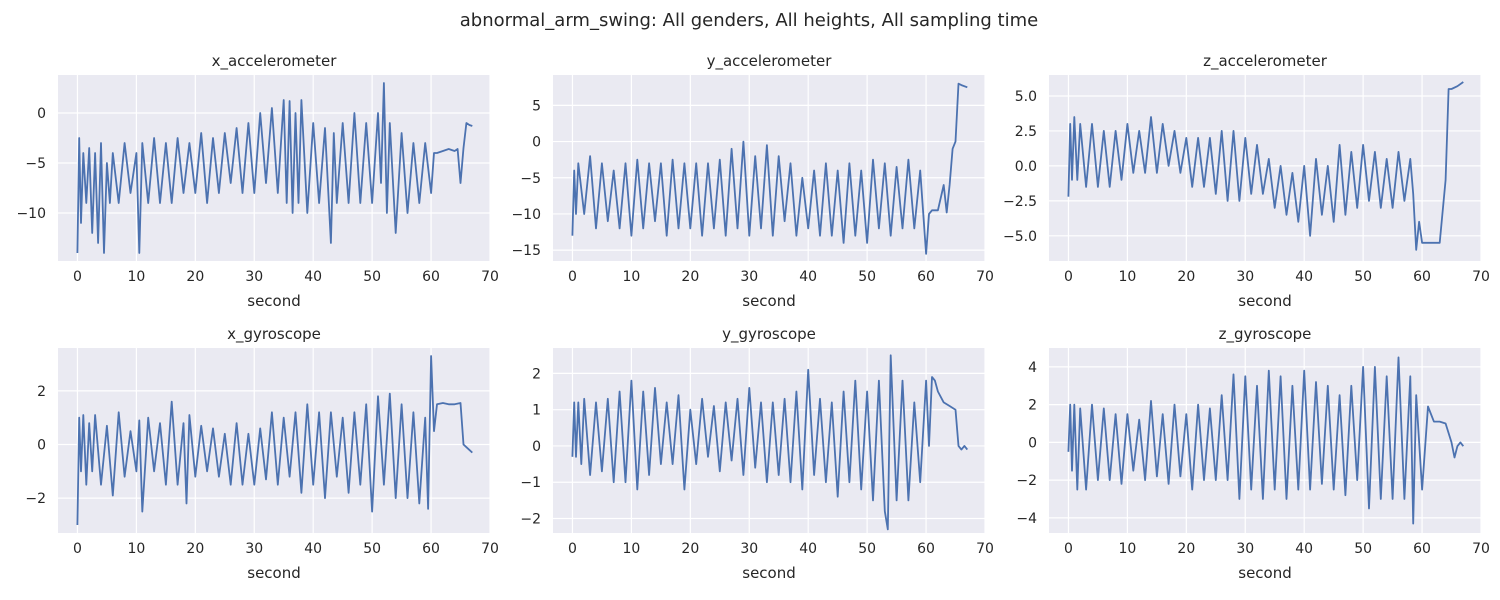  Describe the element at coordinates (1020, 237) in the screenshot. I see `y-tick-label: −5.0` at that location.